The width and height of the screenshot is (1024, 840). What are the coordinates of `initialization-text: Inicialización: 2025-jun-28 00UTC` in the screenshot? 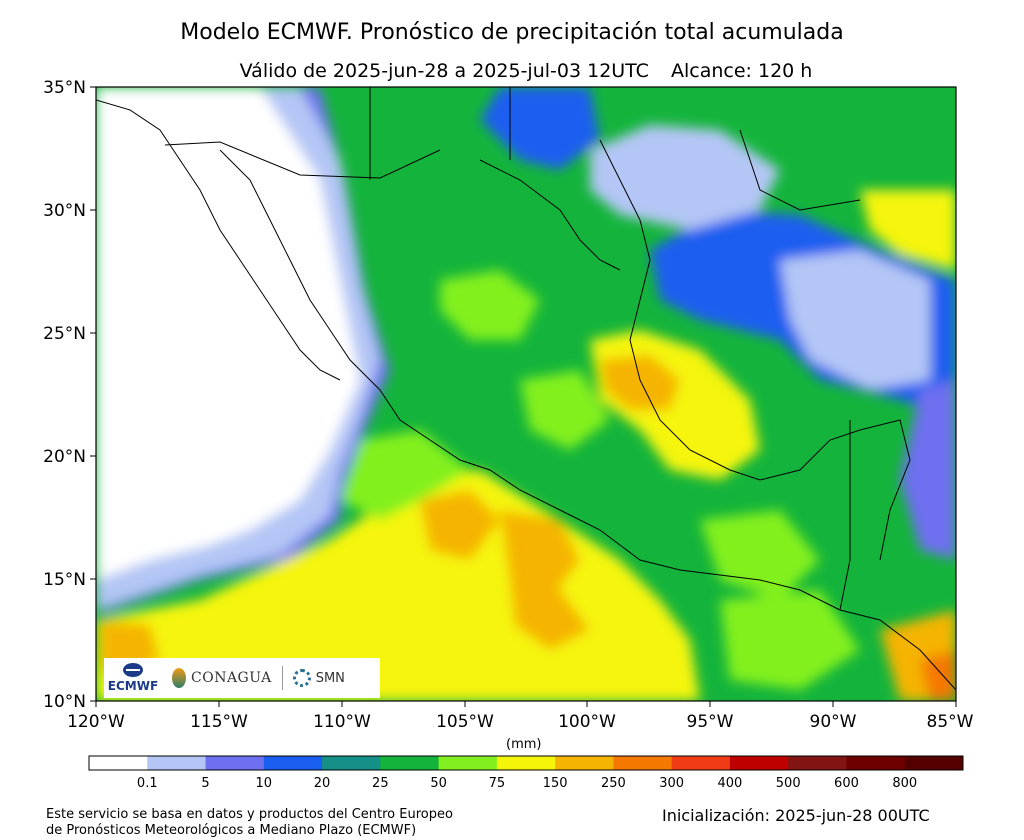 It's located at (796, 815).